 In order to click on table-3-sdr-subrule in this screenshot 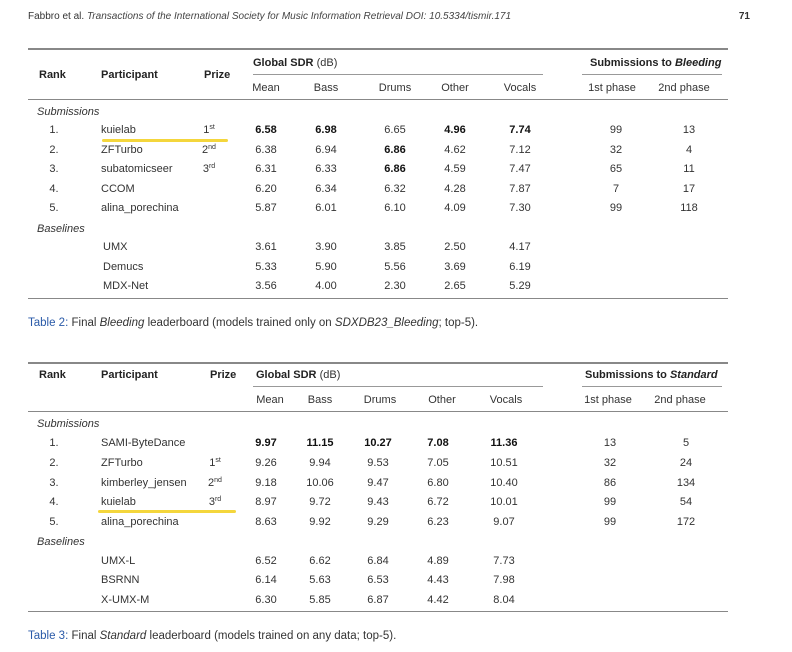, I will do `click(398, 386)`.